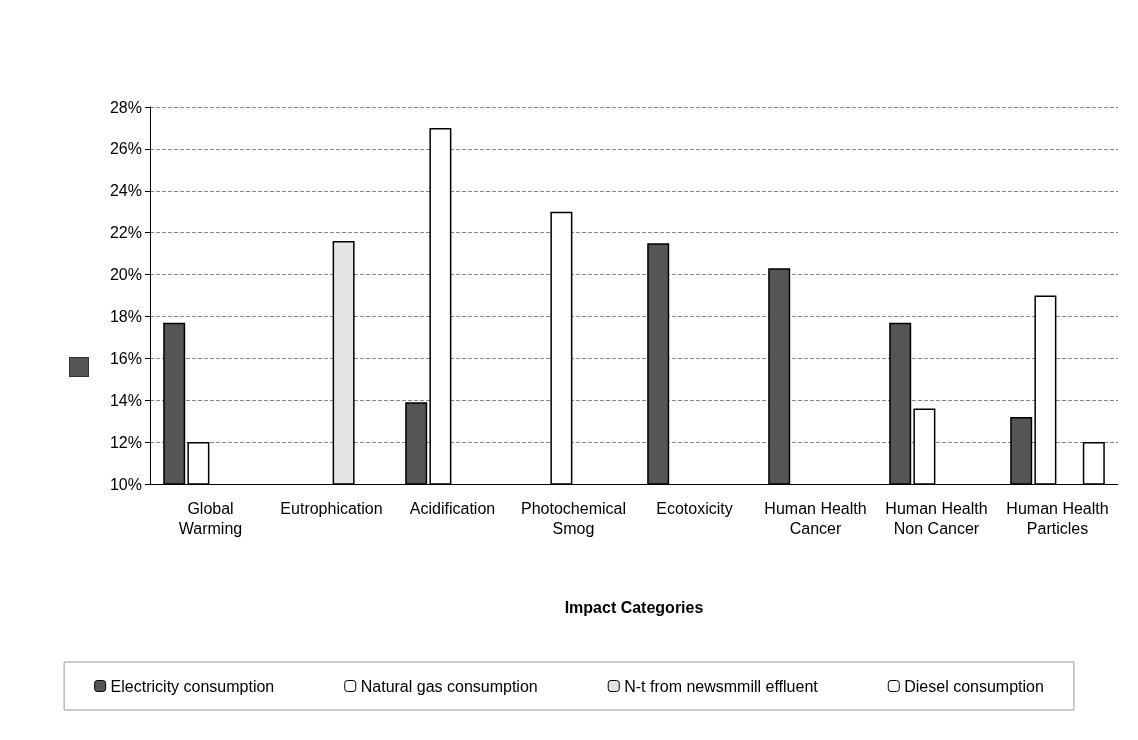 The width and height of the screenshot is (1138, 740). What do you see at coordinates (974, 686) in the screenshot?
I see `legend-label: Diesel consumption` at bounding box center [974, 686].